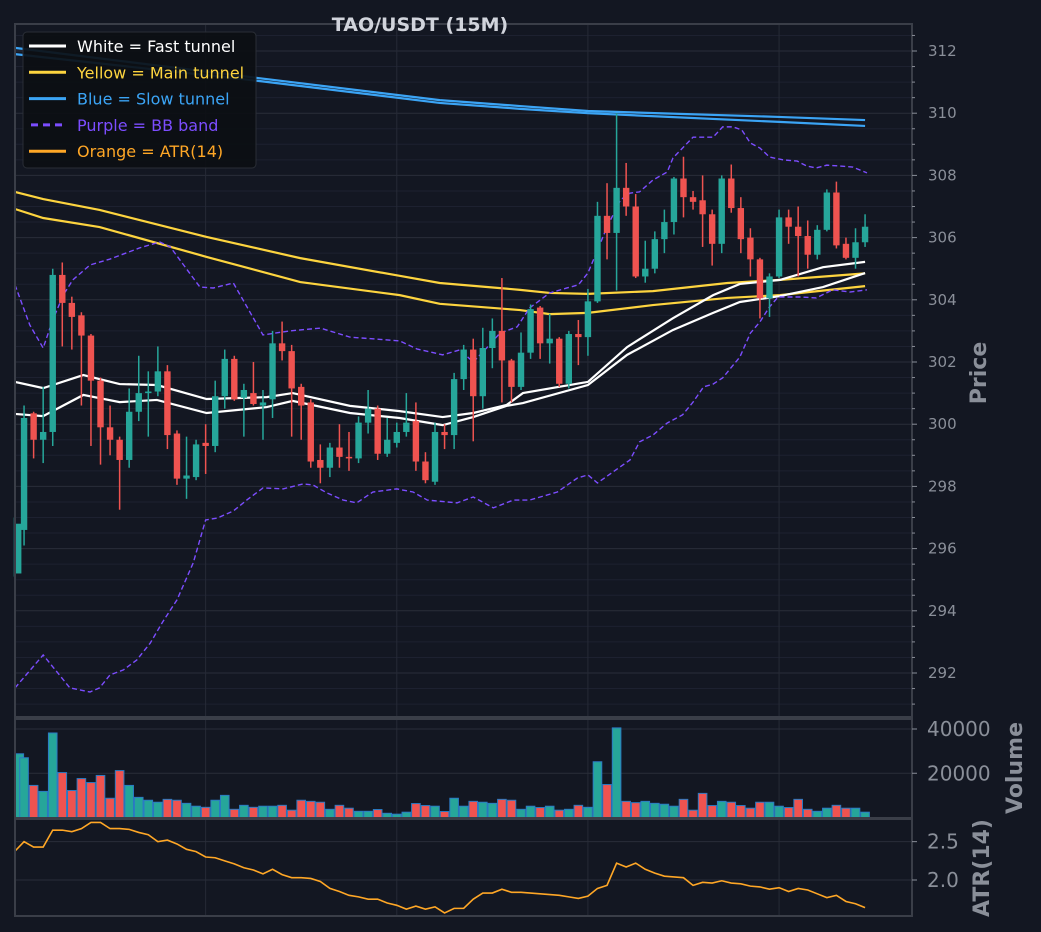 The height and width of the screenshot is (932, 1041). What do you see at coordinates (959, 729) in the screenshot?
I see `volume-tick-label: 40000` at bounding box center [959, 729].